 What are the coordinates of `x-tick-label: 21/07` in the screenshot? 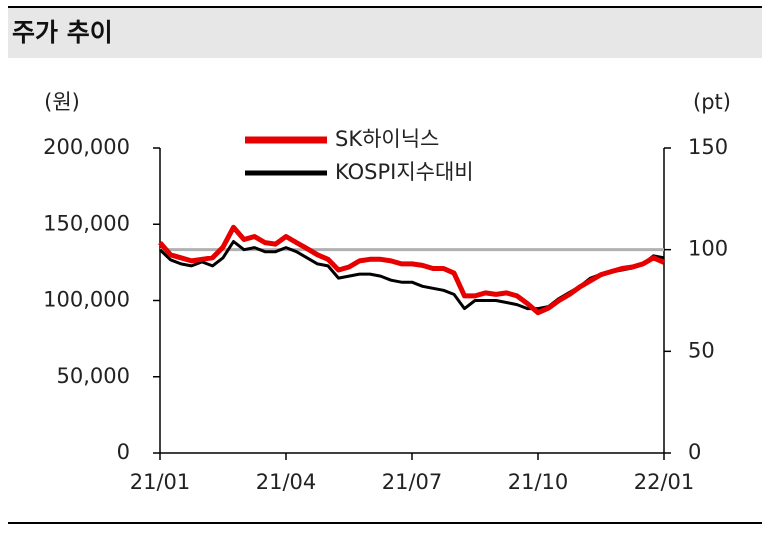 It's located at (412, 482).